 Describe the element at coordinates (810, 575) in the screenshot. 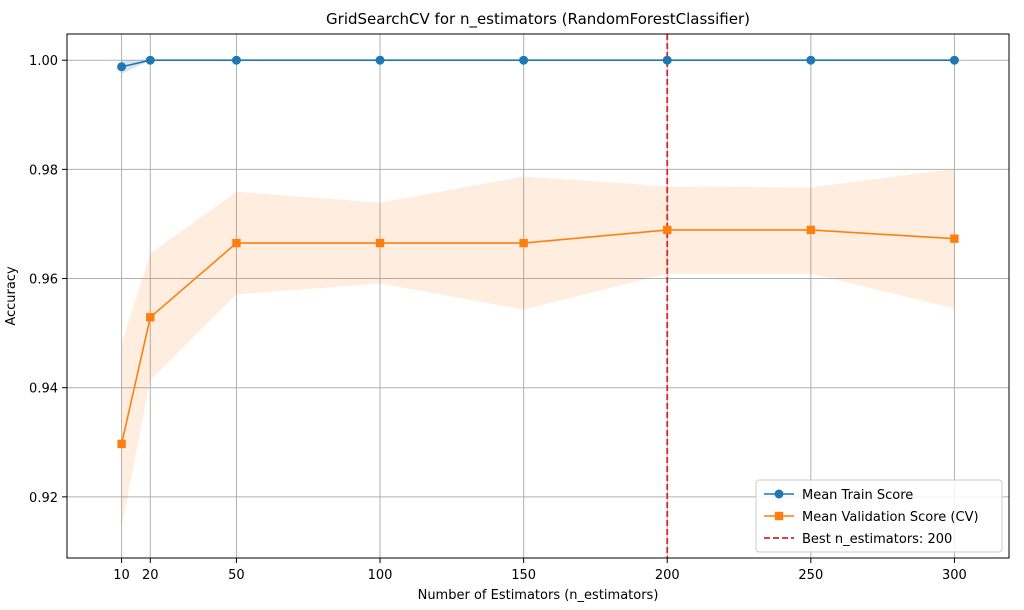

I see `x-tick-label: 250` at that location.